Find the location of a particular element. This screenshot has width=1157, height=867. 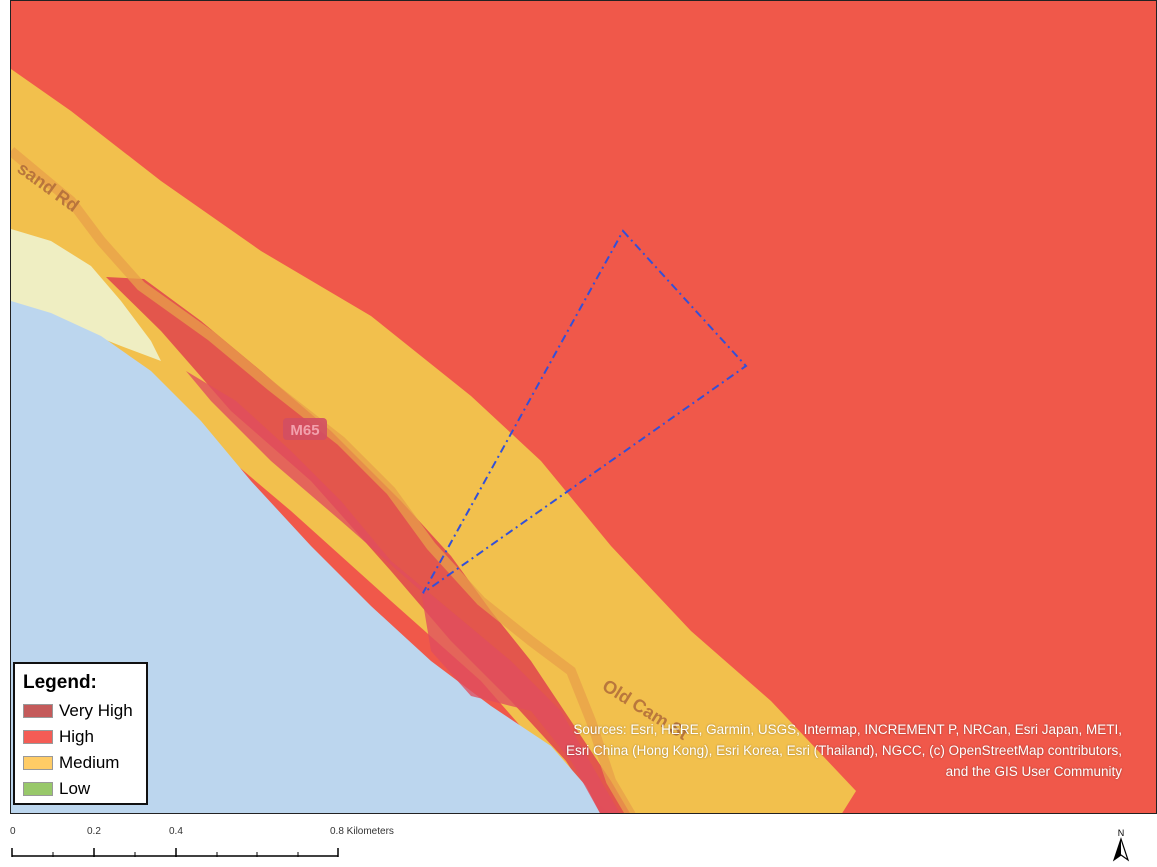

road-shield-m65 is located at coordinates (305, 429).